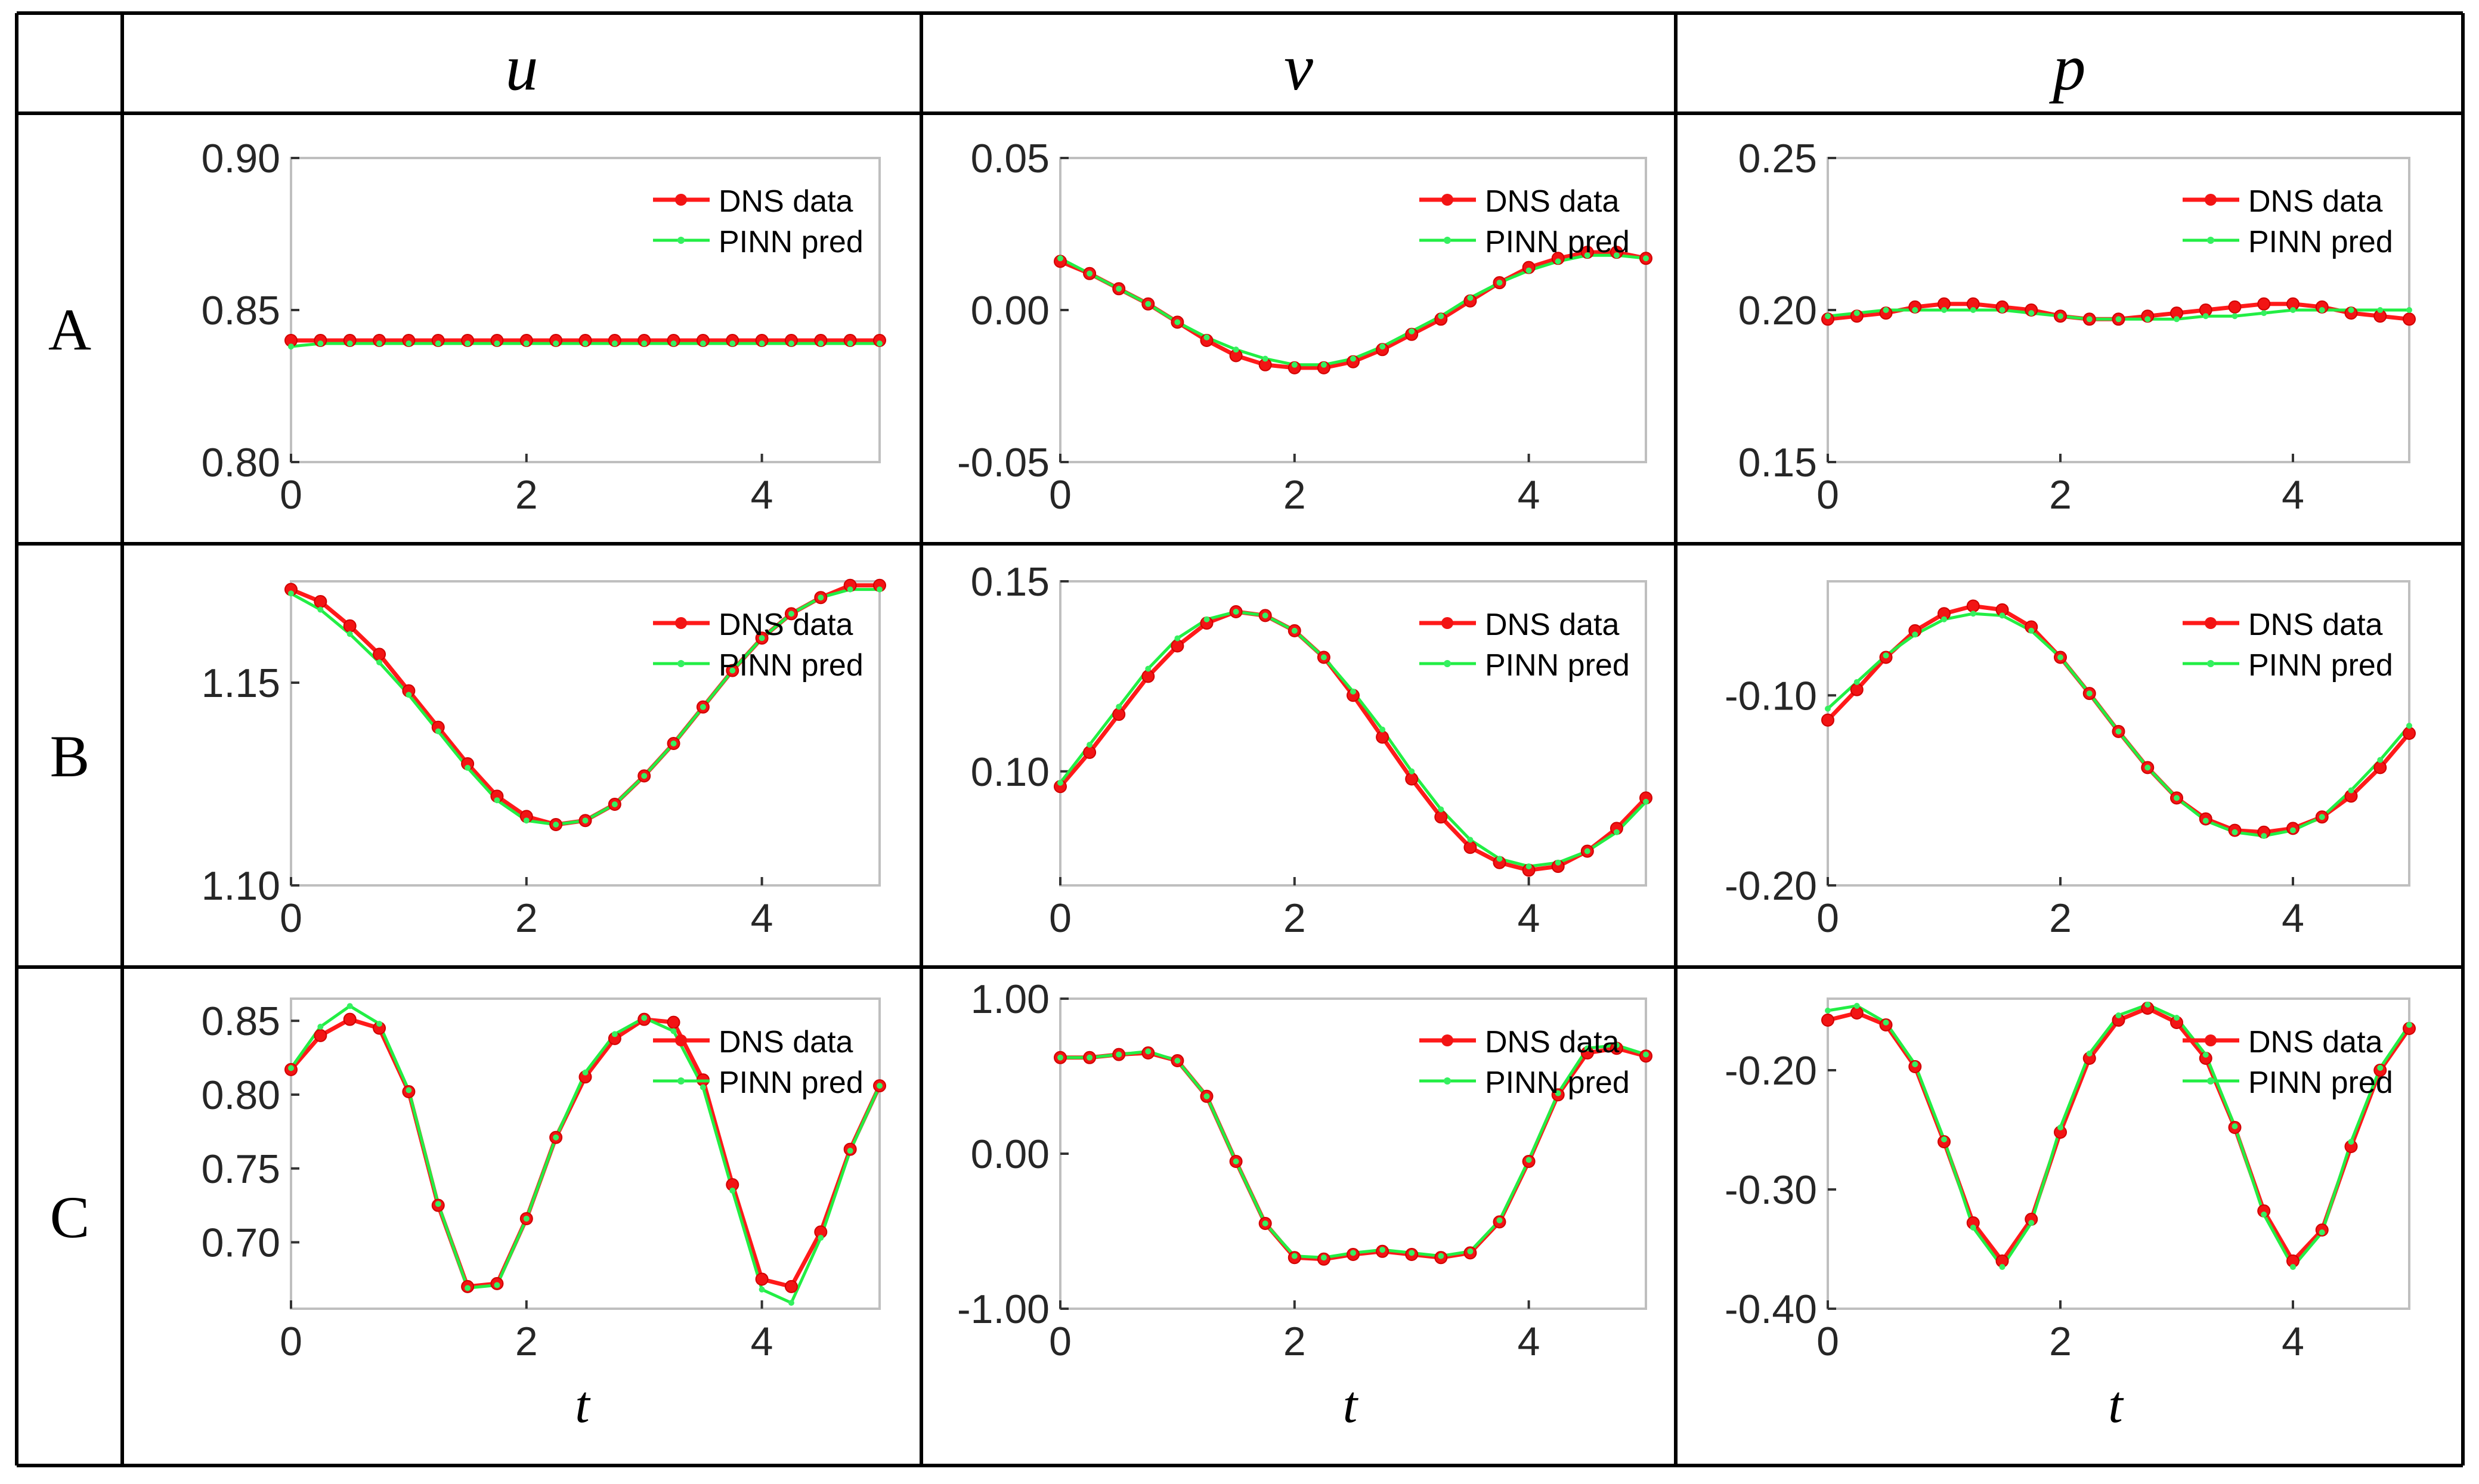 Image resolution: width=2479 pixels, height=1484 pixels. What do you see at coordinates (70, 756) in the screenshot?
I see `row-label-B: B` at bounding box center [70, 756].